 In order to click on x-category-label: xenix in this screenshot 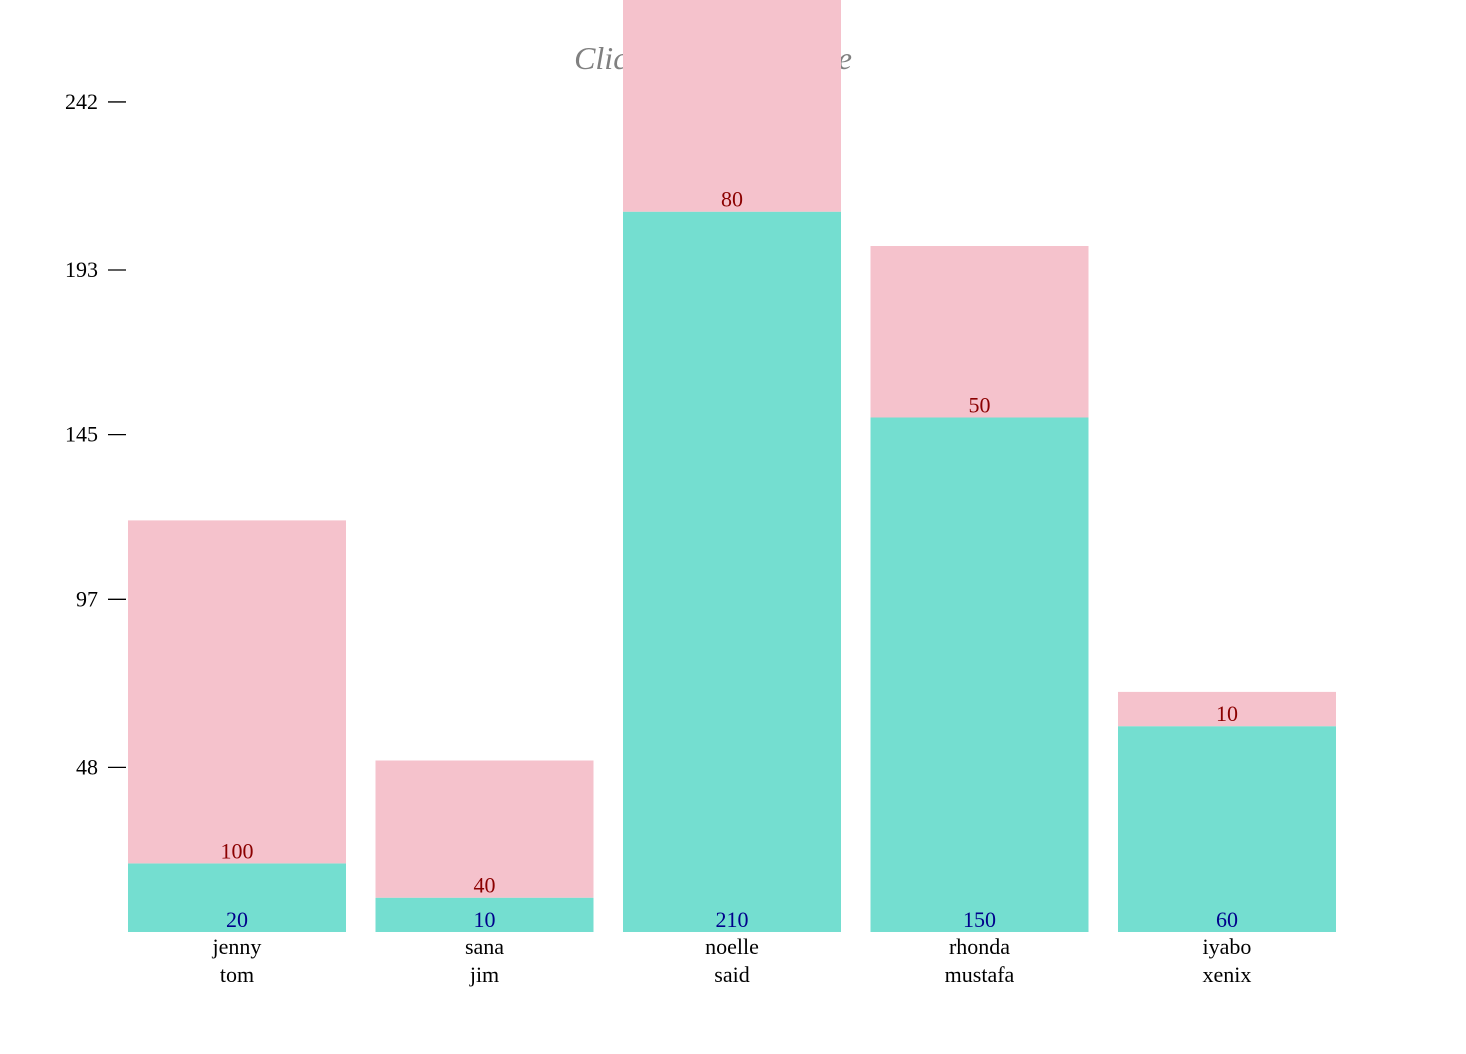, I will do `click(1227, 974)`.